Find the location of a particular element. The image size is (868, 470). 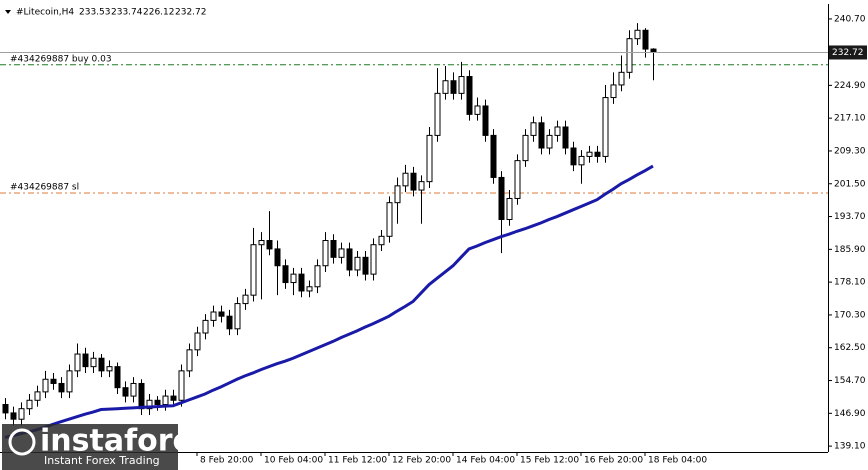

y-tick-label: 154.70 is located at coordinates (850, 381).